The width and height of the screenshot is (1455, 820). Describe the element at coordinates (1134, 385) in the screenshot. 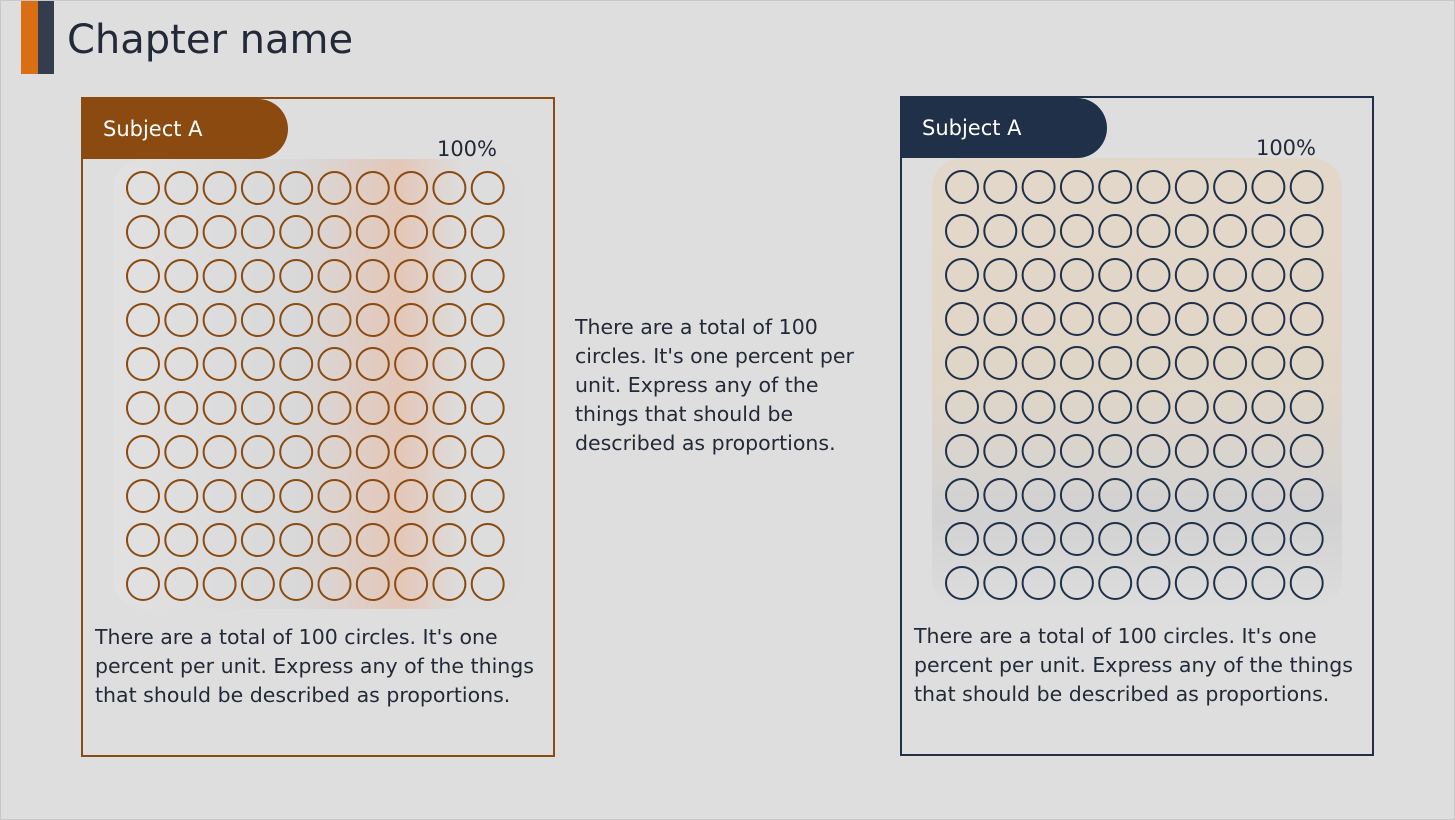

I see `circle-grid` at that location.